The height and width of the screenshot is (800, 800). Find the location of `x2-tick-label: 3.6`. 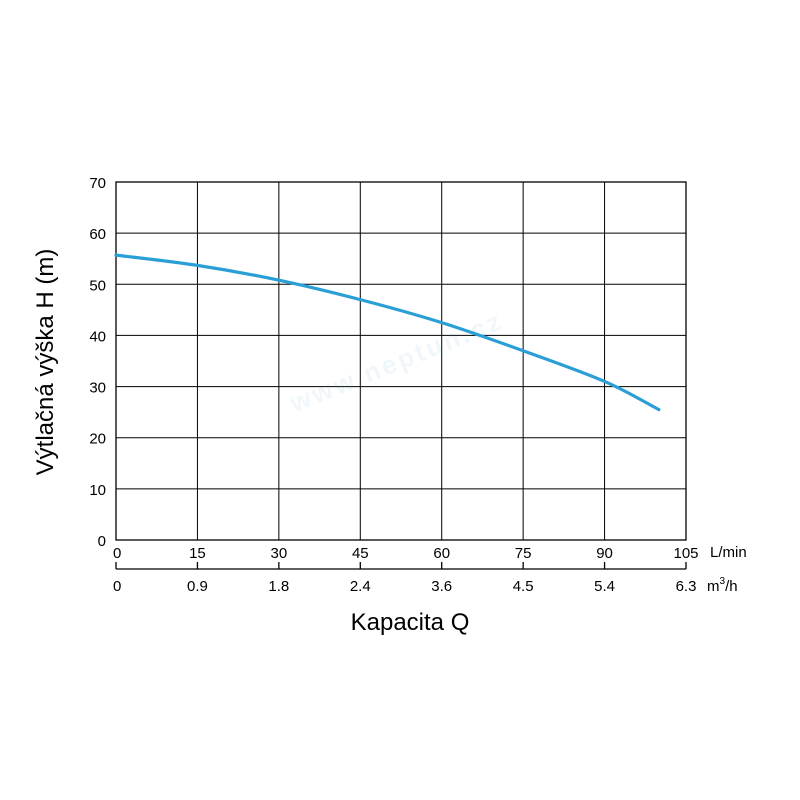

x2-tick-label: 3.6 is located at coordinates (441, 586).